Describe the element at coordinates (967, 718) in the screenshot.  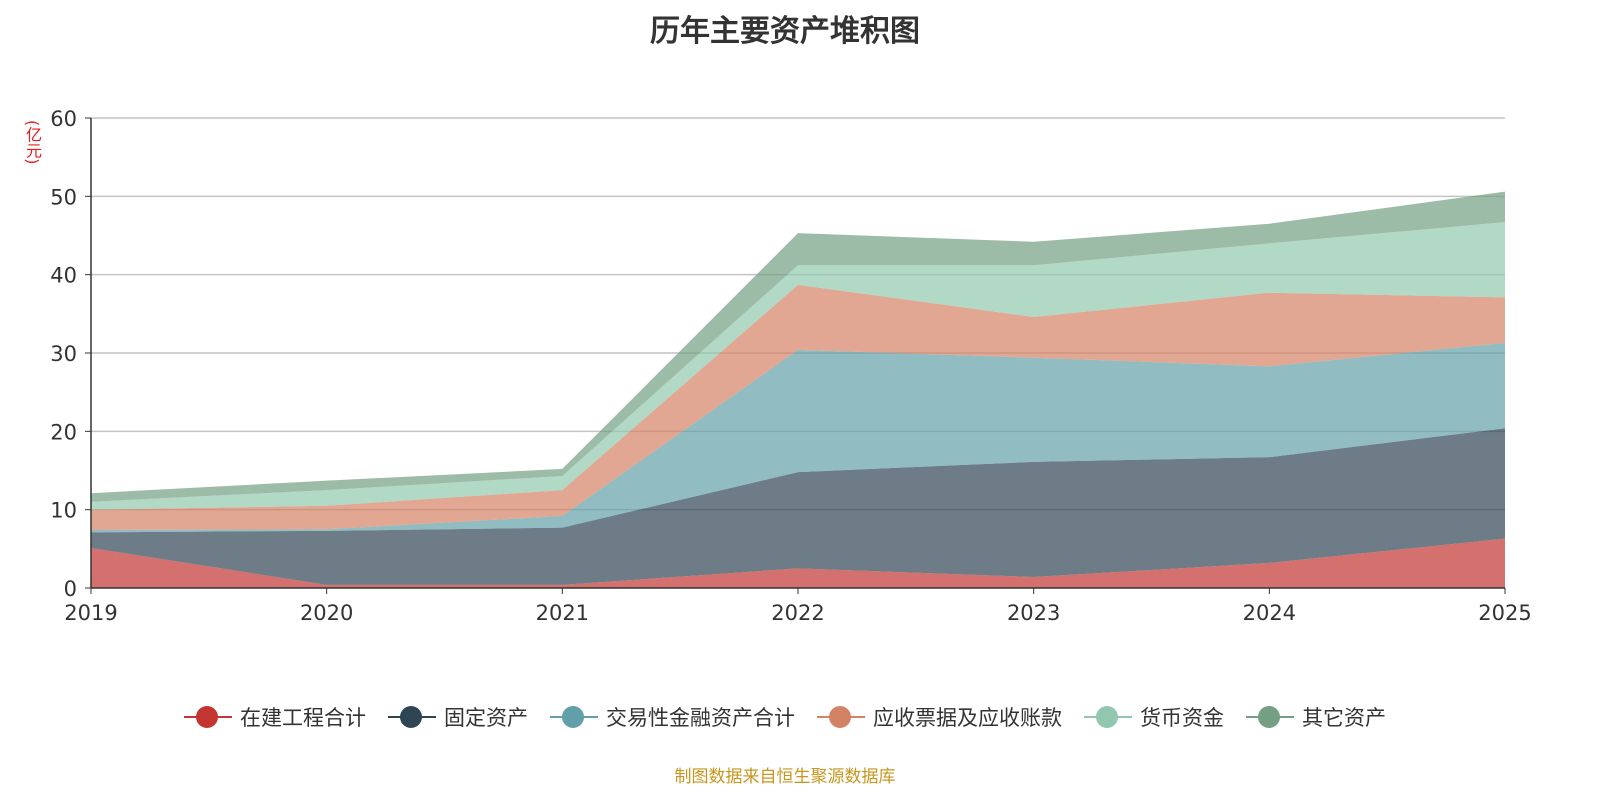
I see `legend-label: 应收票据及应收账款` at that location.